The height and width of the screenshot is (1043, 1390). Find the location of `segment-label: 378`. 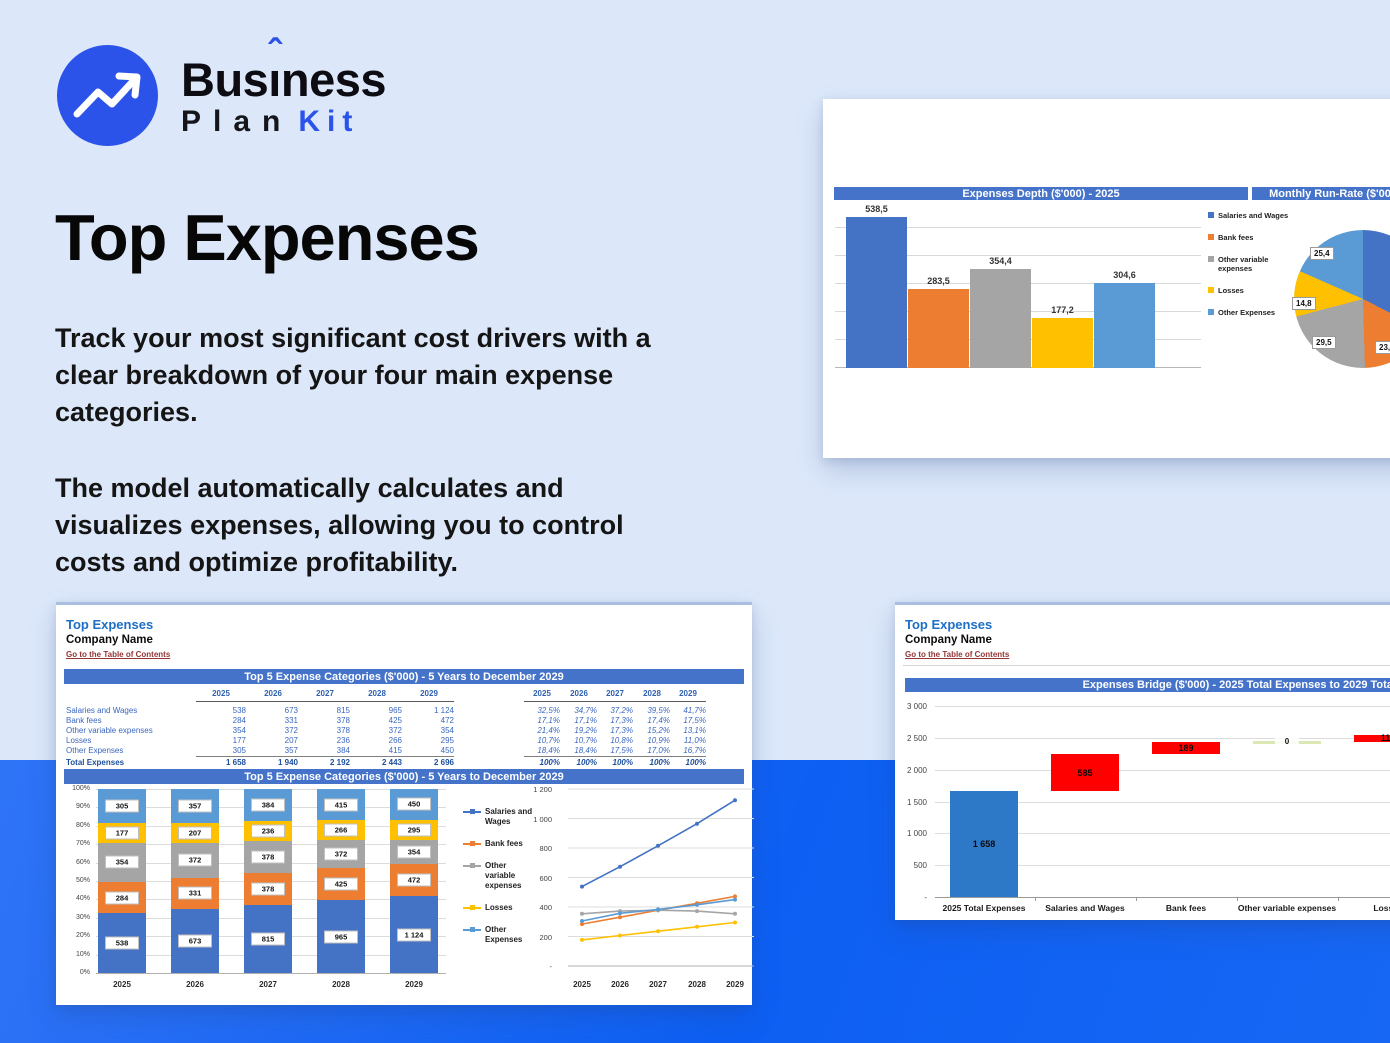

segment-label: 378 is located at coordinates (268, 889).